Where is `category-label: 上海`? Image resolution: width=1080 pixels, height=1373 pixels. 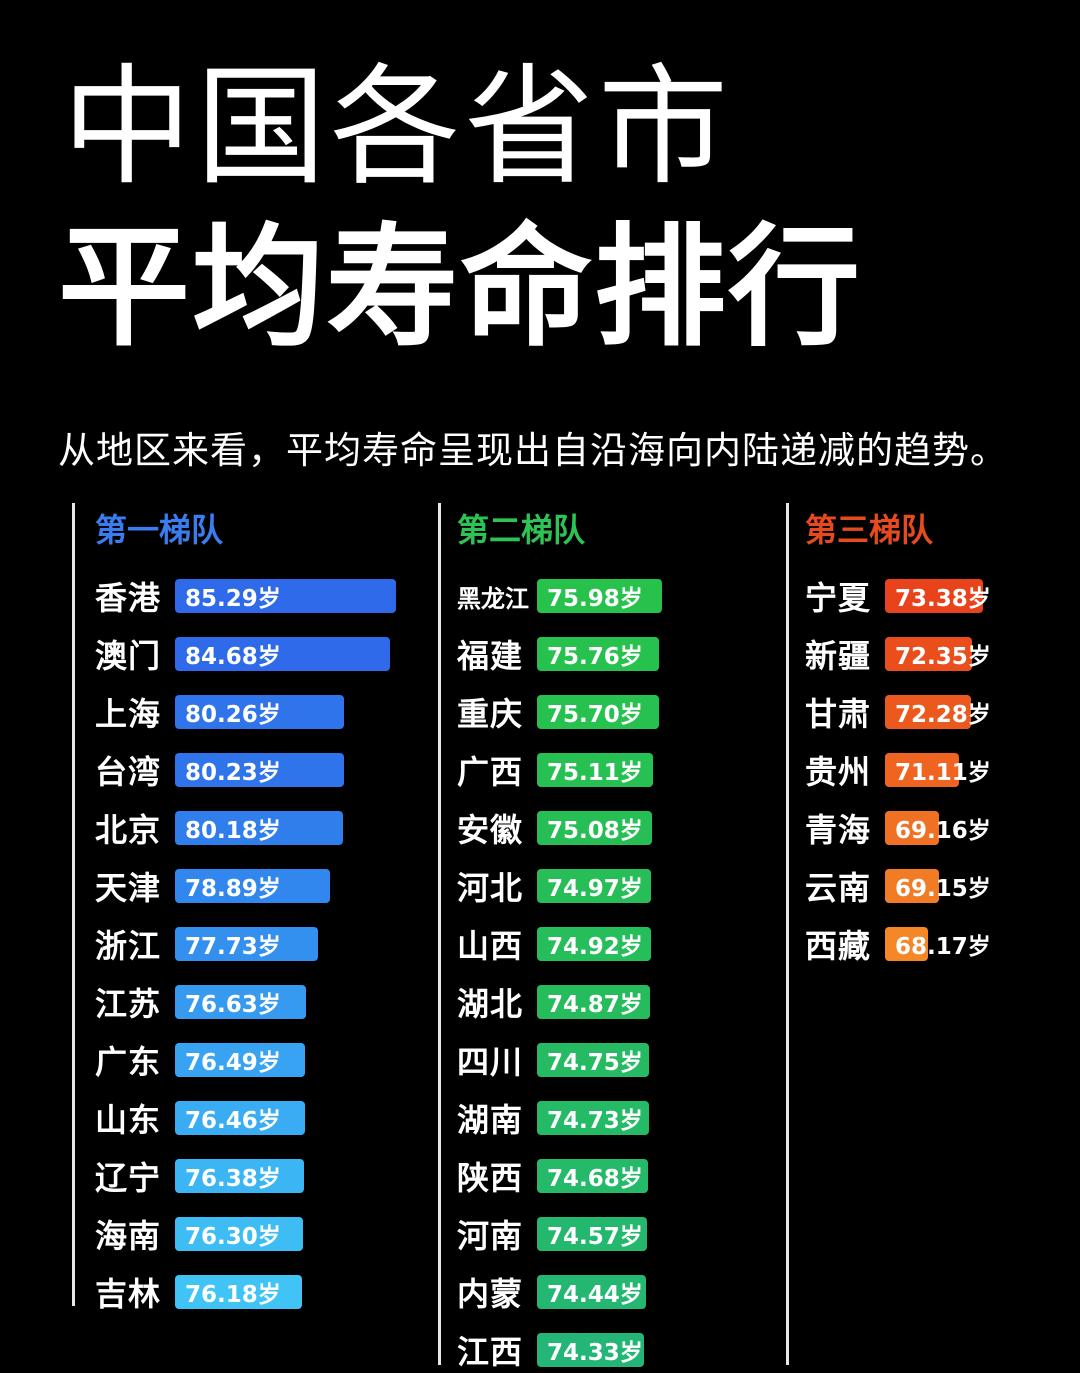 category-label: 上海 is located at coordinates (128, 714).